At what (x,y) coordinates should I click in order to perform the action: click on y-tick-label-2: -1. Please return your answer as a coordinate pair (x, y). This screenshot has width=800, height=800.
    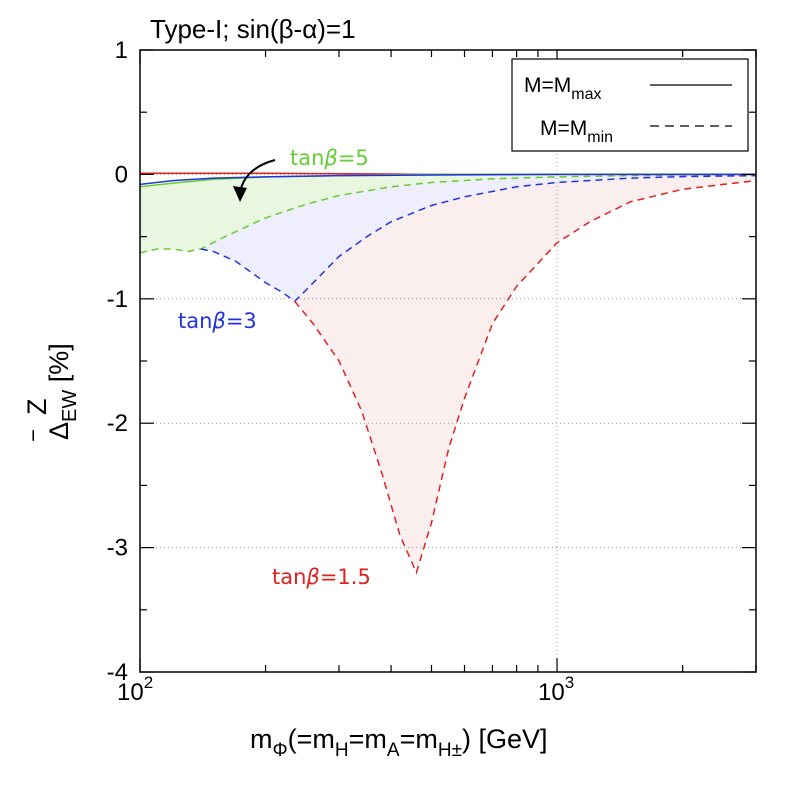
    Looking at the image, I should click on (117, 299).